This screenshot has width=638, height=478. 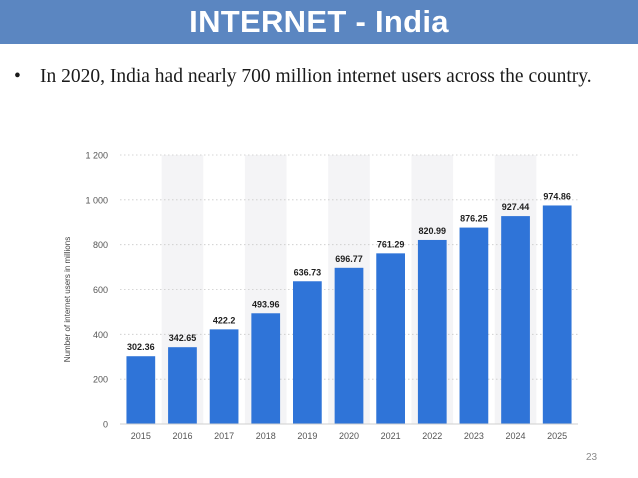 I want to click on data-label: 342.65, so click(x=183, y=338).